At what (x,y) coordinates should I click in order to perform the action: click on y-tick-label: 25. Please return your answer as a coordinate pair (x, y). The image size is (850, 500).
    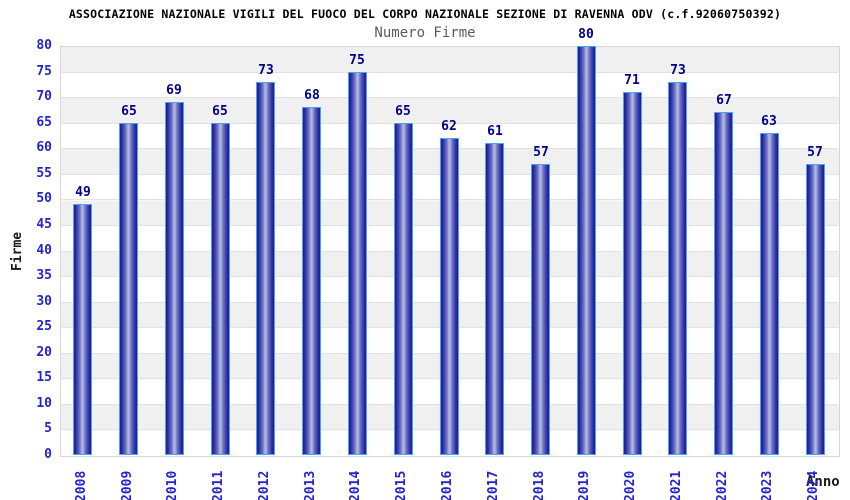
    Looking at the image, I should click on (44, 326).